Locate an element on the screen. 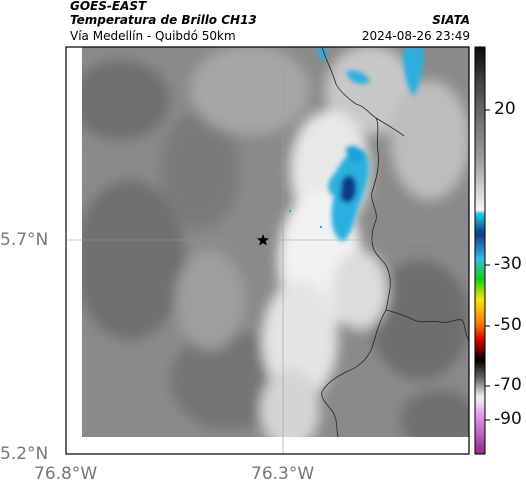 This screenshot has width=526, height=491. brand-label: SIATA is located at coordinates (451, 20).